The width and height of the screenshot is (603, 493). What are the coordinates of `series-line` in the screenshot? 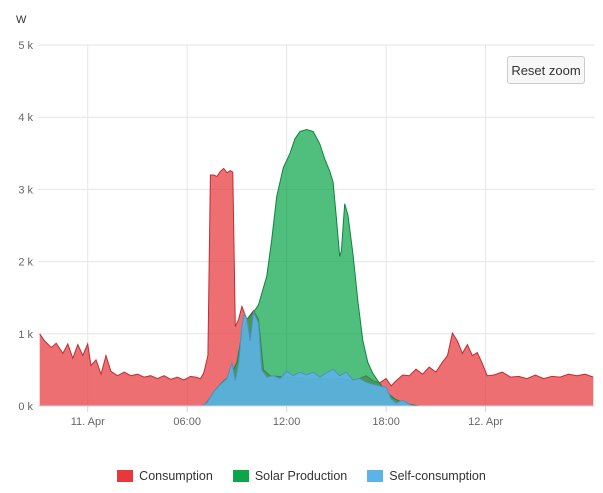 It's located at (307, 358).